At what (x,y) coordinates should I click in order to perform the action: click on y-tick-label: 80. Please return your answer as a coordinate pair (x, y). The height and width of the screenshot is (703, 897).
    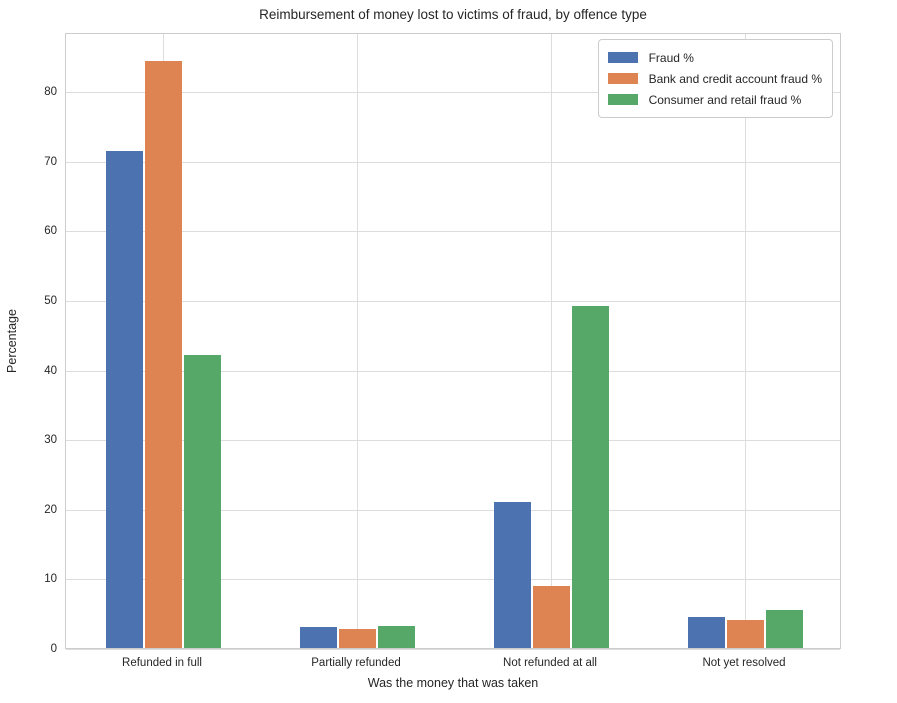
    Looking at the image, I should click on (50, 92).